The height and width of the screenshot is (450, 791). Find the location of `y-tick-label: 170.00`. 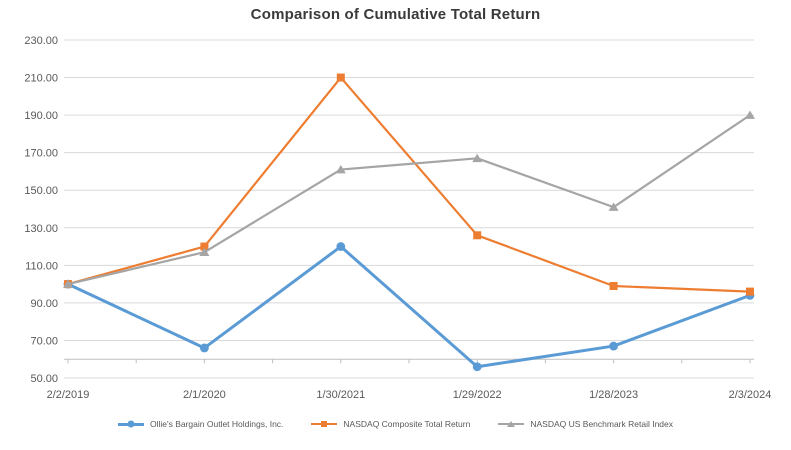

y-tick-label: 170.00 is located at coordinates (41, 154).